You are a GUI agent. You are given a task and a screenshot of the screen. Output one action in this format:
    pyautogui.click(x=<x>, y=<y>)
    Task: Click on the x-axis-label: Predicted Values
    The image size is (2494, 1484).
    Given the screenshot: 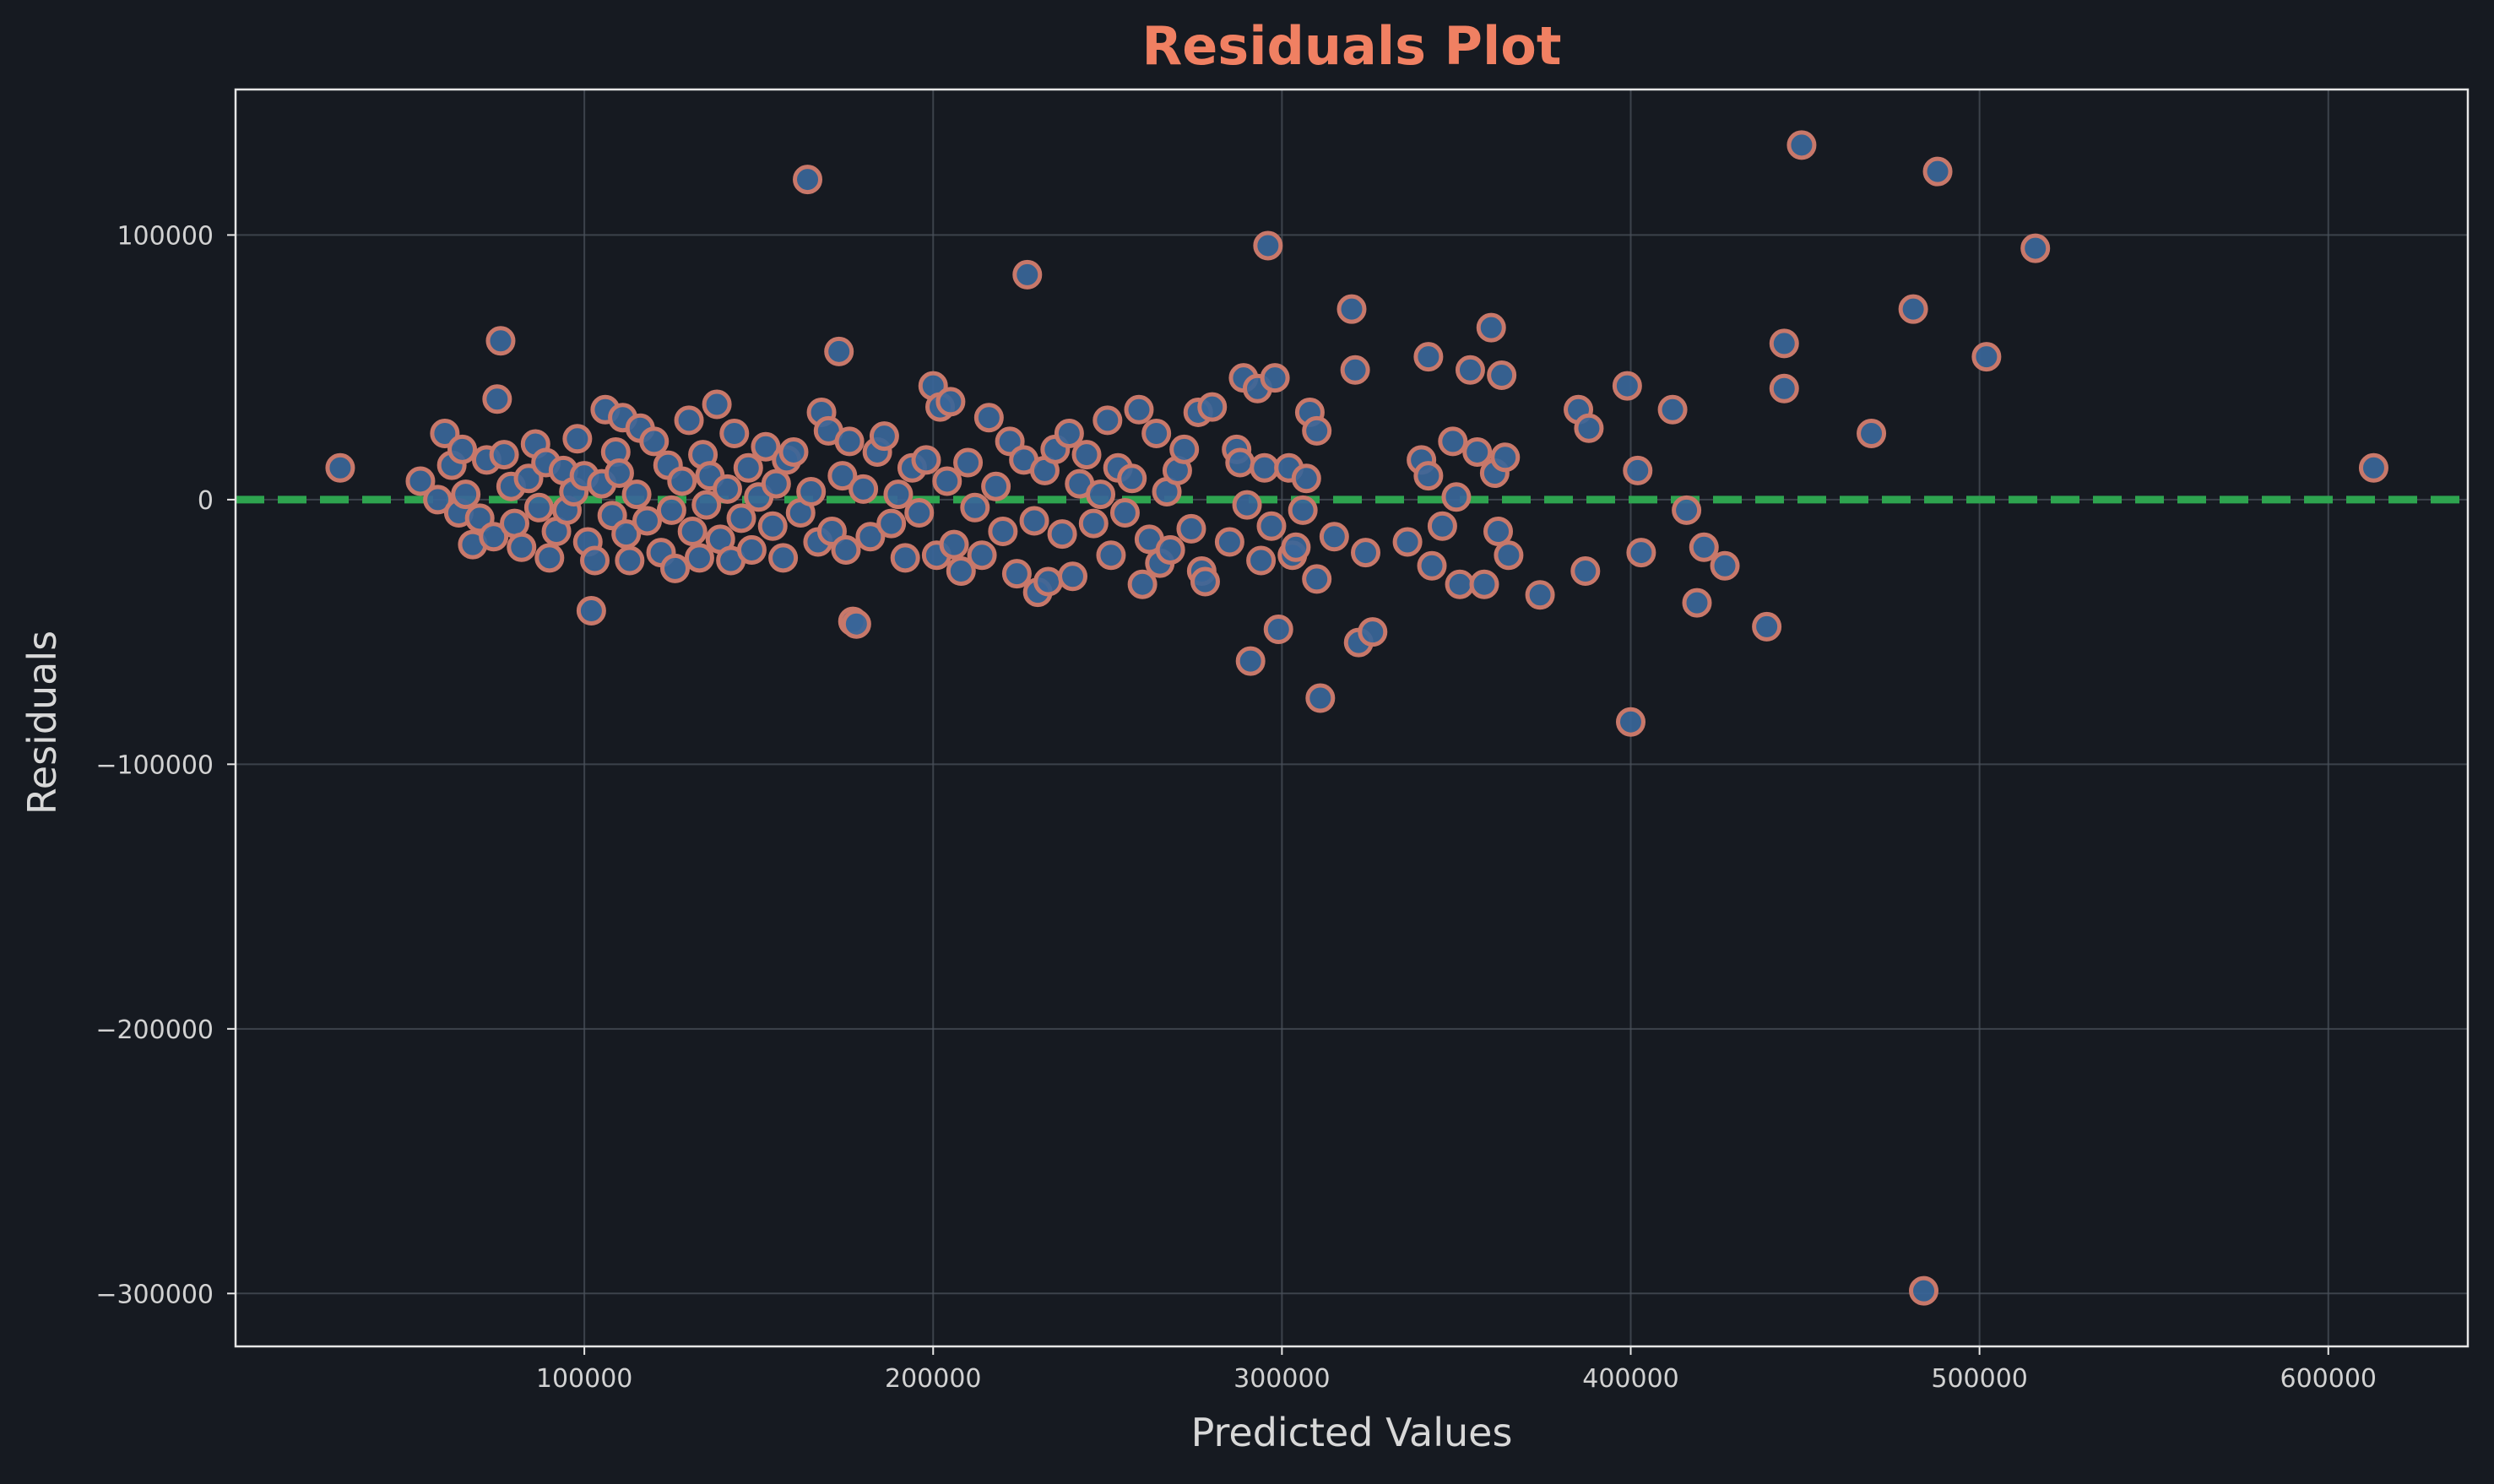 What is the action you would take?
    pyautogui.click(x=1352, y=1432)
    